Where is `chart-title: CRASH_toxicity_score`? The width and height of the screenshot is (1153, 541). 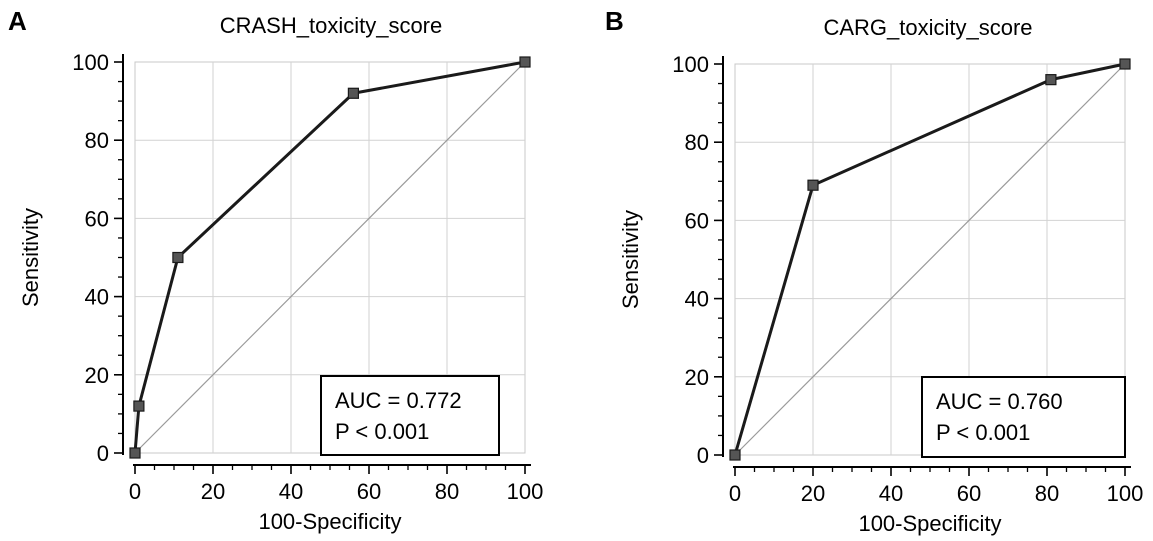
chart-title: CRASH_toxicity_score is located at coordinates (331, 25).